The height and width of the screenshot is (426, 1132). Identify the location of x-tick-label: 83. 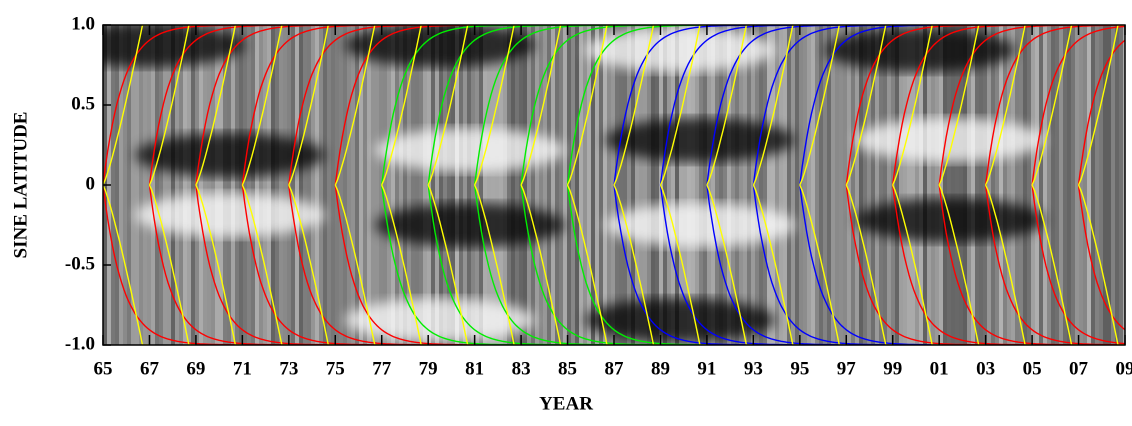
(521, 368).